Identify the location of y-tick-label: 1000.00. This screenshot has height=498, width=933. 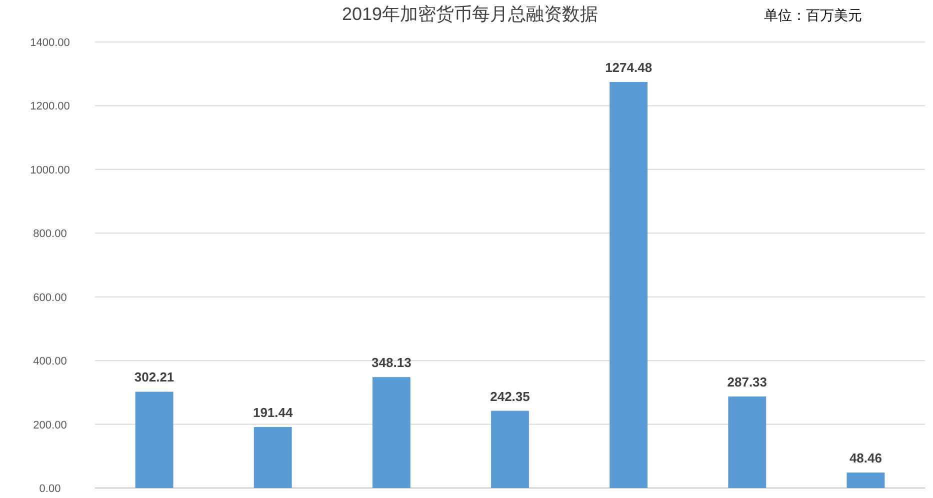
(50, 170).